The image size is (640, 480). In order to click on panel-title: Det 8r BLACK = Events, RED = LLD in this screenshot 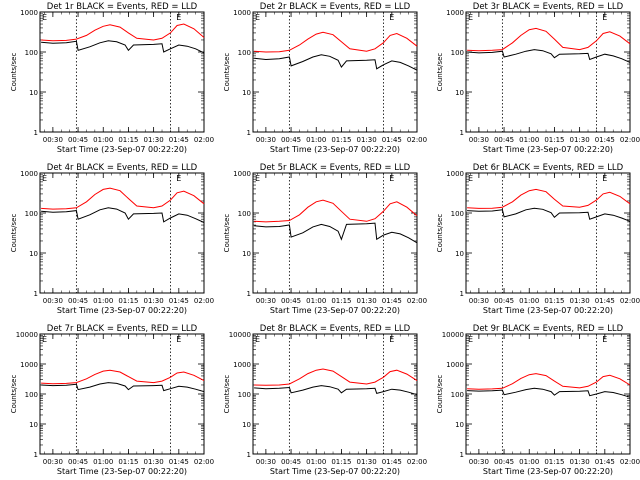, I will do `click(335, 329)`.